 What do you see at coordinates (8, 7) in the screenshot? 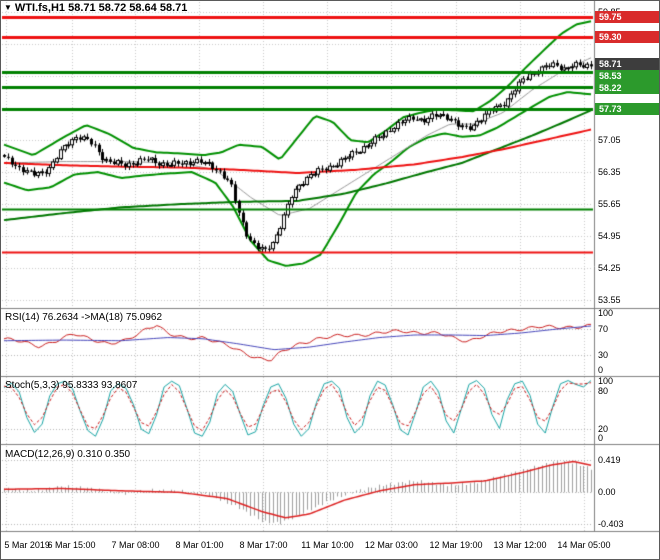
I see `symbol-dropdown-icon: ▼` at bounding box center [8, 7].